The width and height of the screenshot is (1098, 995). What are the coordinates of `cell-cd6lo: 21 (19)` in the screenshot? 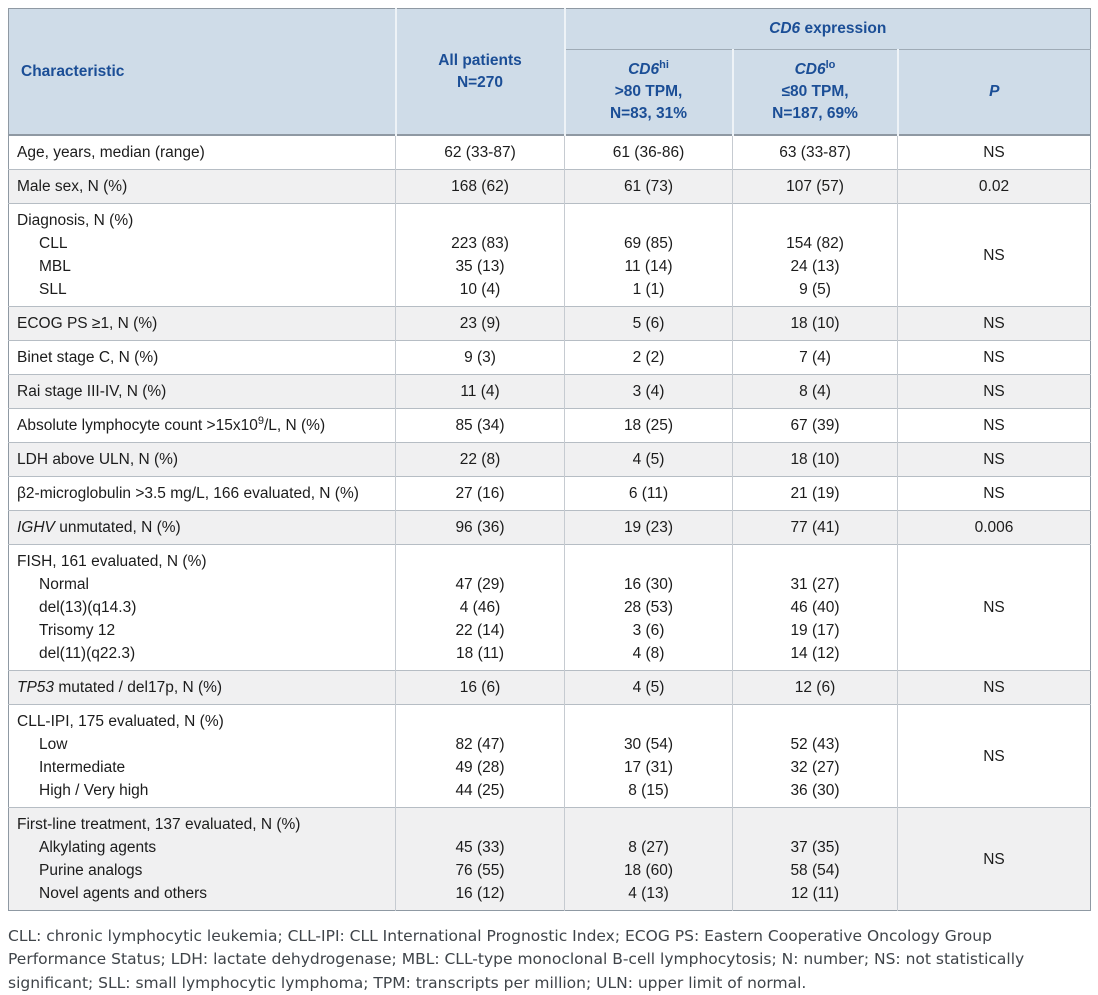 It's located at (815, 493).